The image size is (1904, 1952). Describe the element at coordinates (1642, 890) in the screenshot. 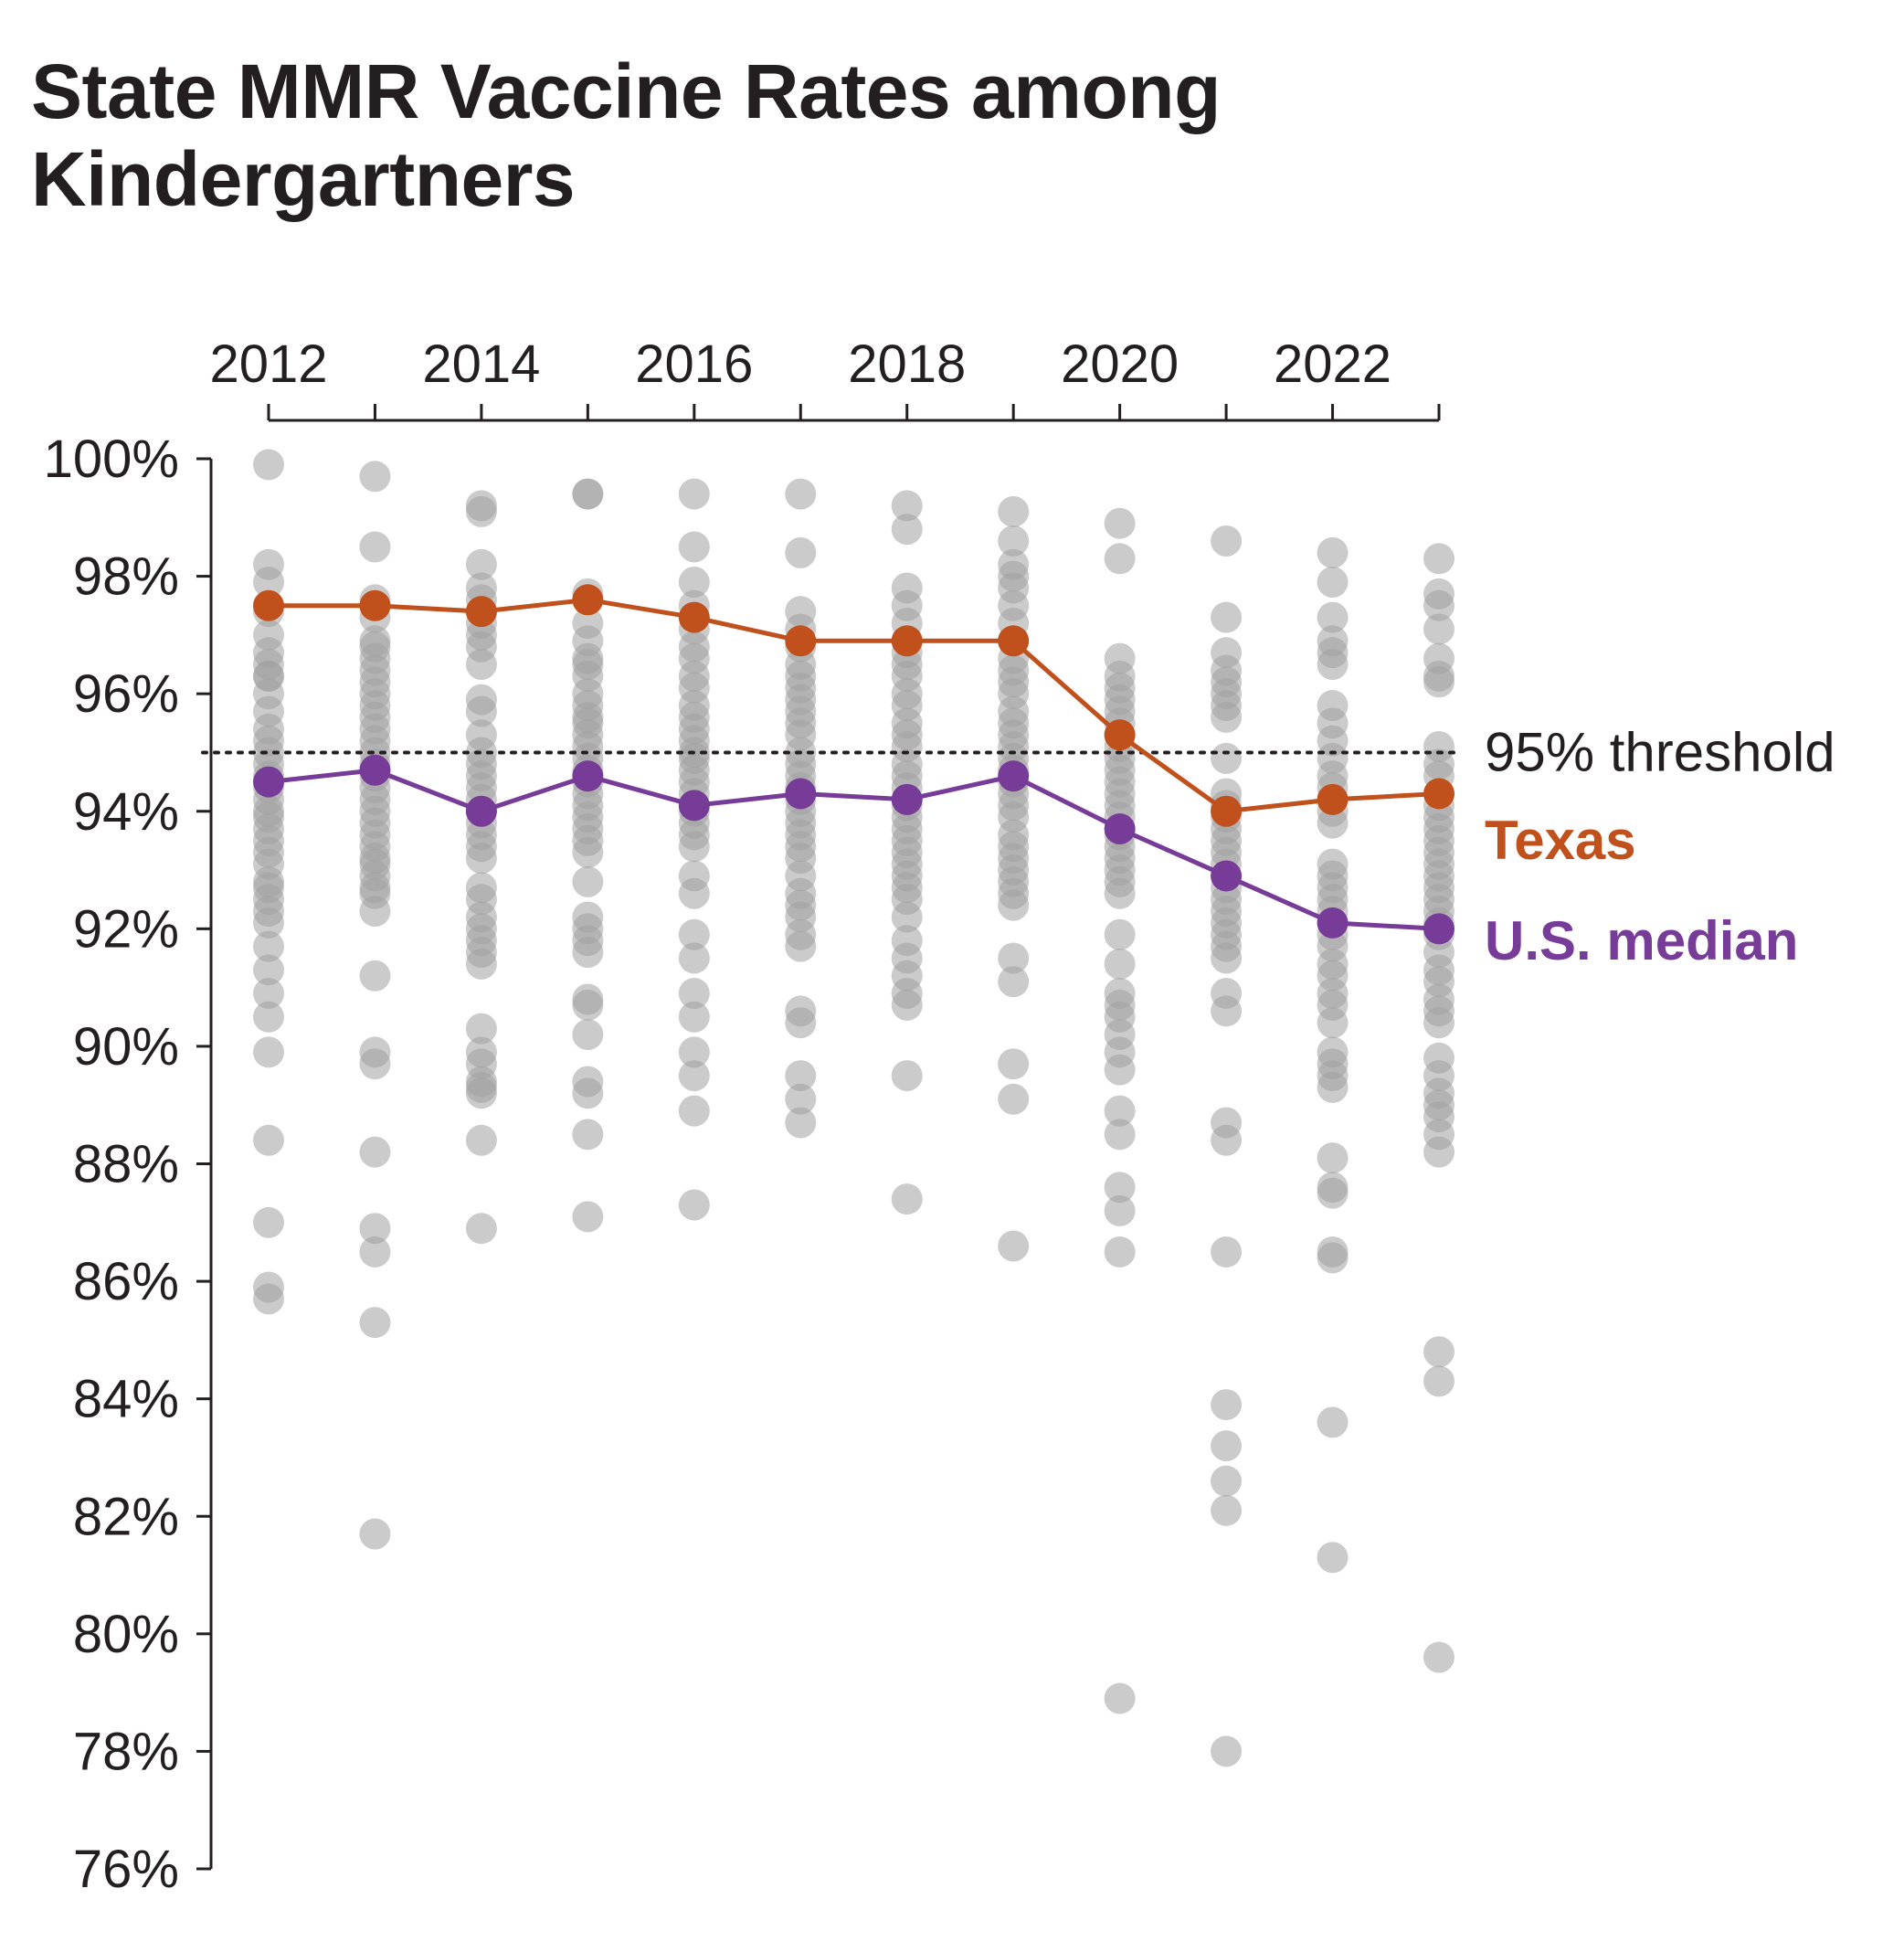

I see `series-labels: Texas U.S. median` at that location.